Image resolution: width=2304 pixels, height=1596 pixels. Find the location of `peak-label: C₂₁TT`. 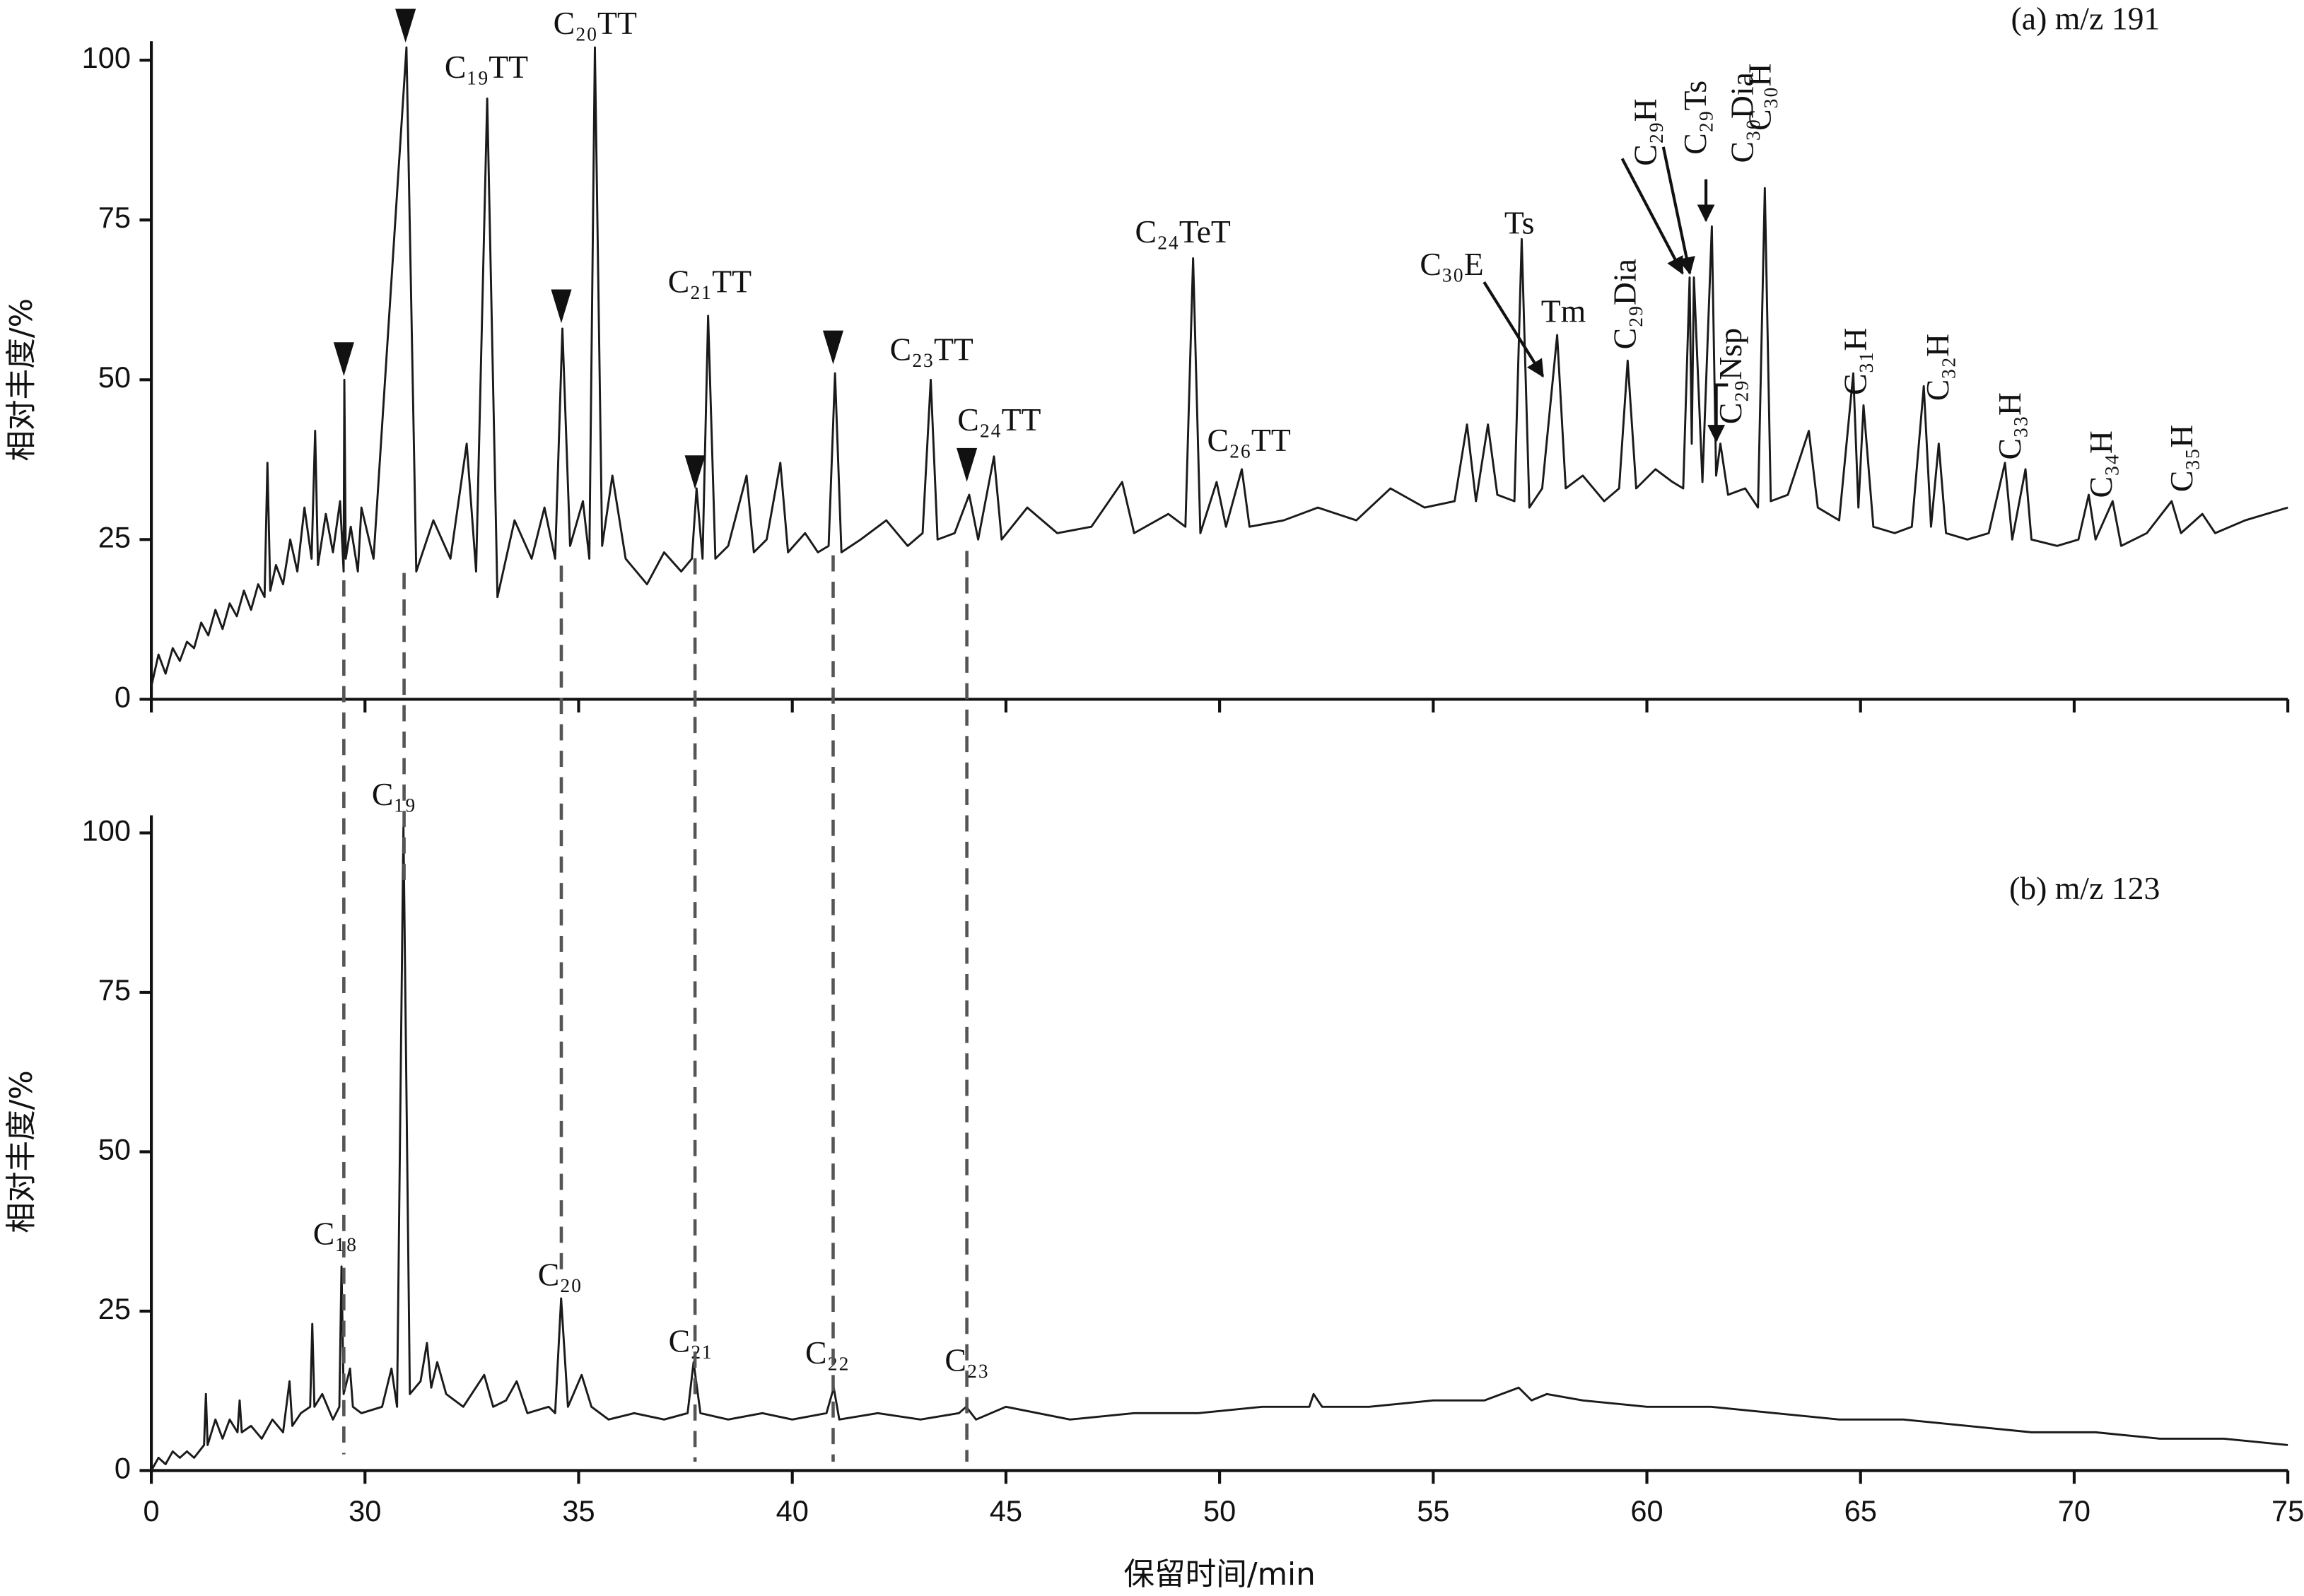

peak-label: C₂₁TT is located at coordinates (710, 282).